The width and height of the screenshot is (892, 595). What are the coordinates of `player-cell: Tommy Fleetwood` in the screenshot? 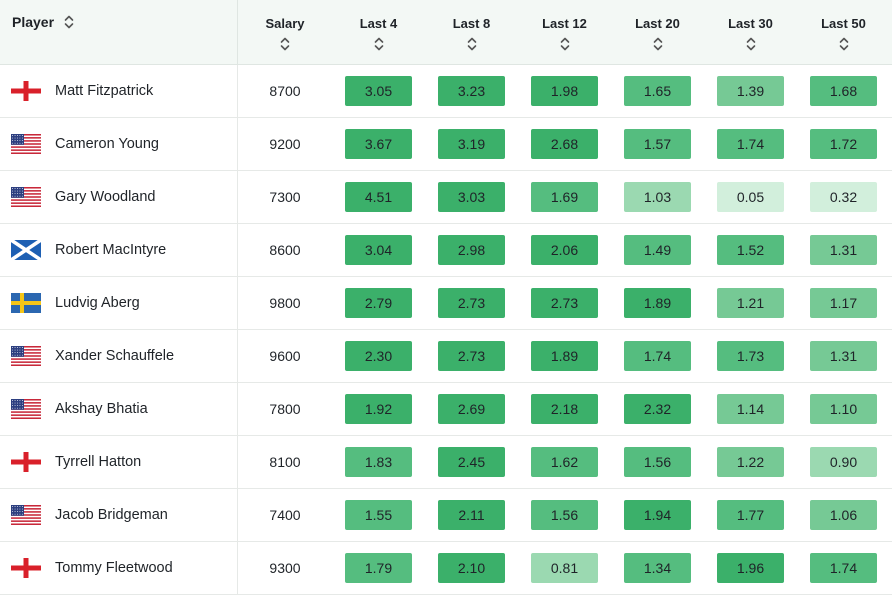 It's located at (119, 568).